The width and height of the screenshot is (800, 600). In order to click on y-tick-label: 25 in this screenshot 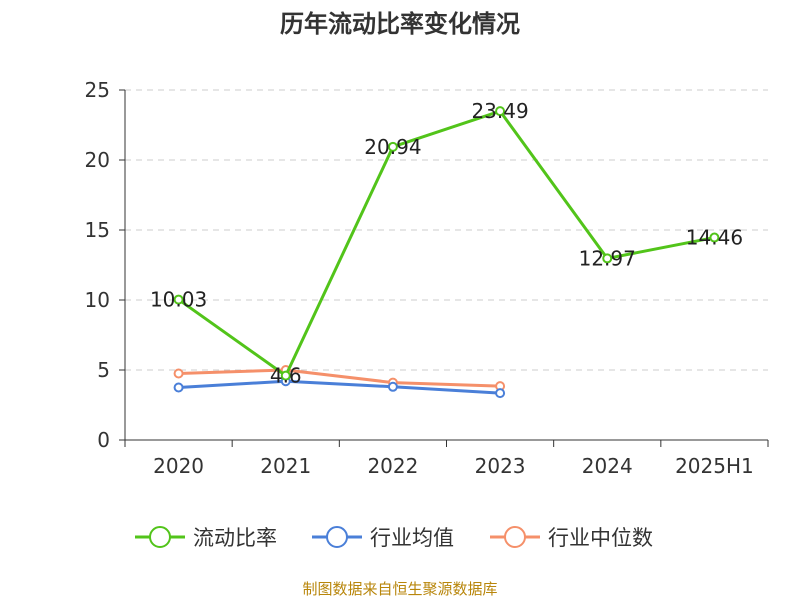, I will do `click(97, 90)`.